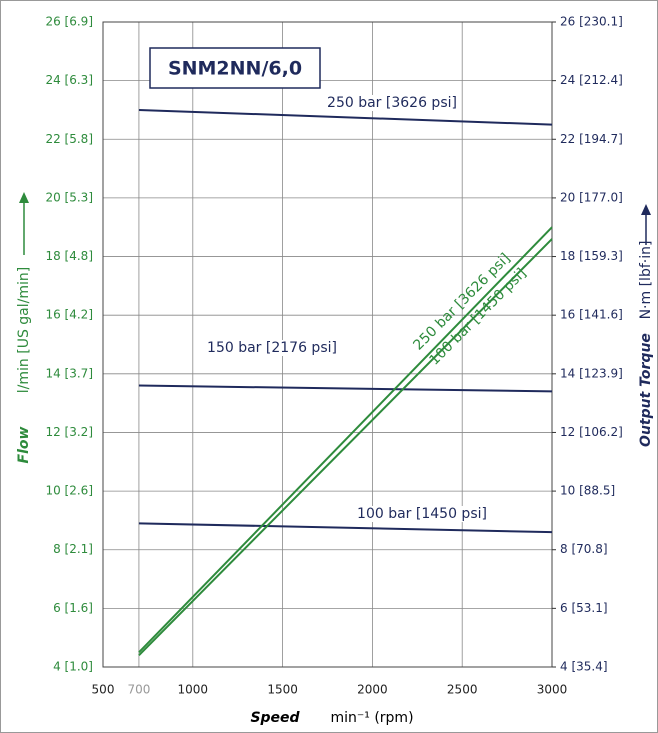  I want to click on x-tick-label: 3000, so click(552, 690).